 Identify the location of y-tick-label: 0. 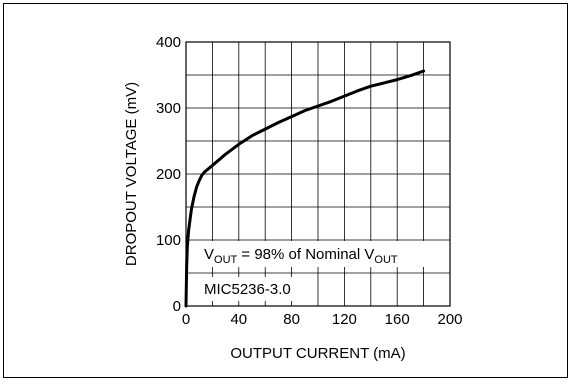
(177, 306).